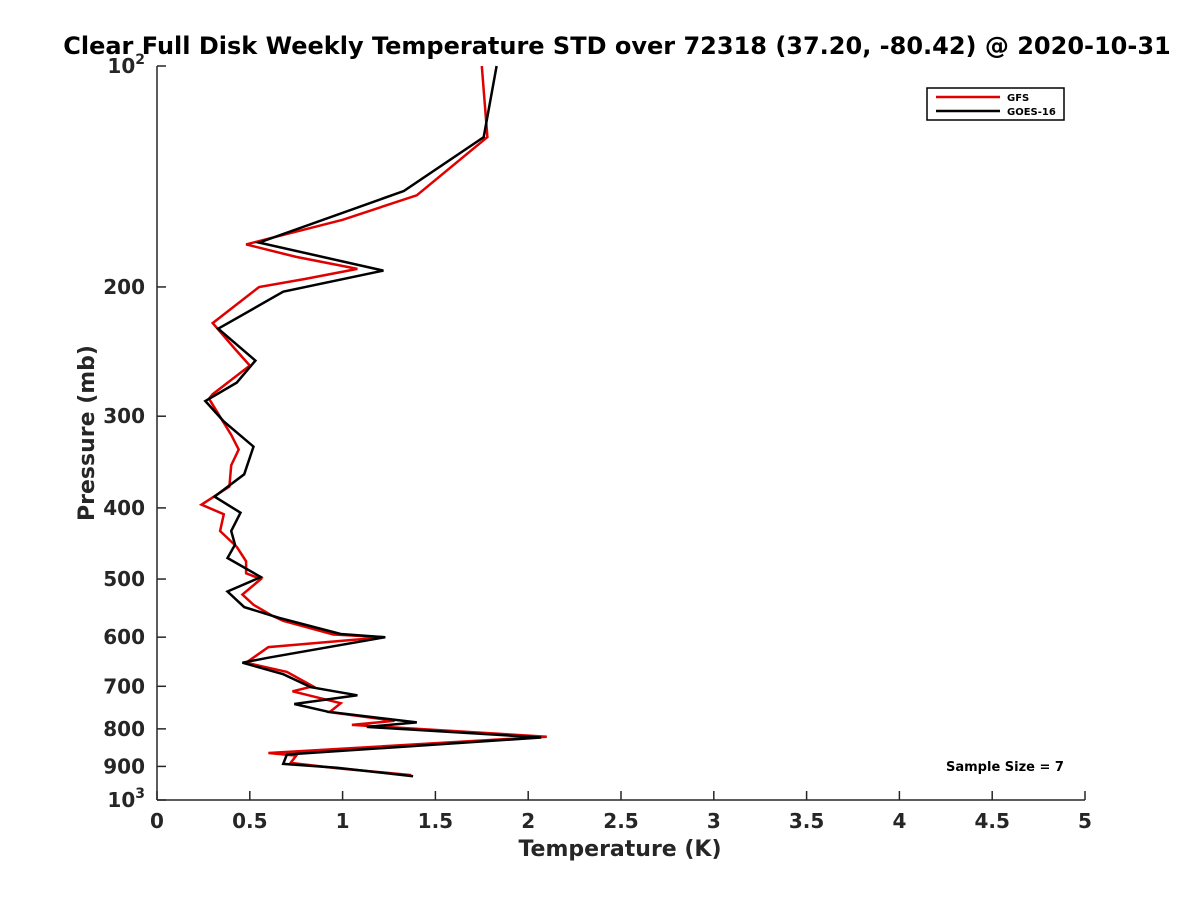  Describe the element at coordinates (126, 799) in the screenshot. I see `y-tick-label: 10³` at that location.